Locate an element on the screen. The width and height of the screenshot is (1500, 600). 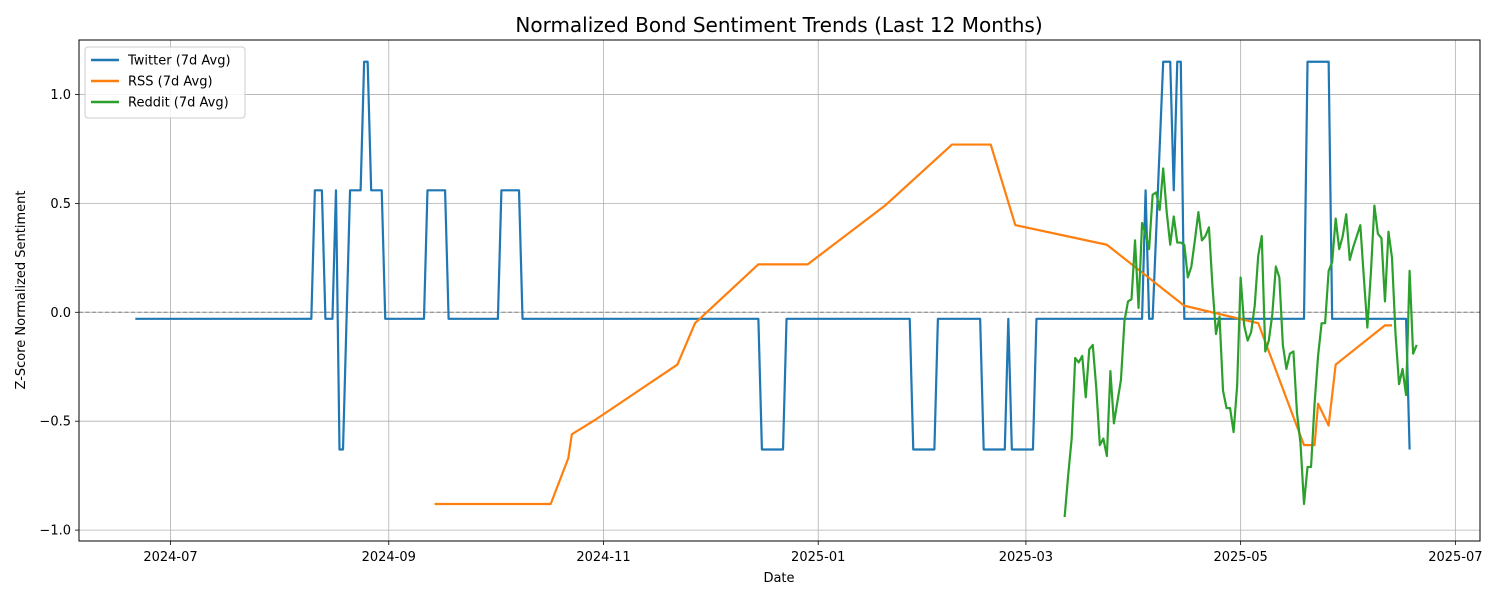
x-axis-label: Date is located at coordinates (778, 578).